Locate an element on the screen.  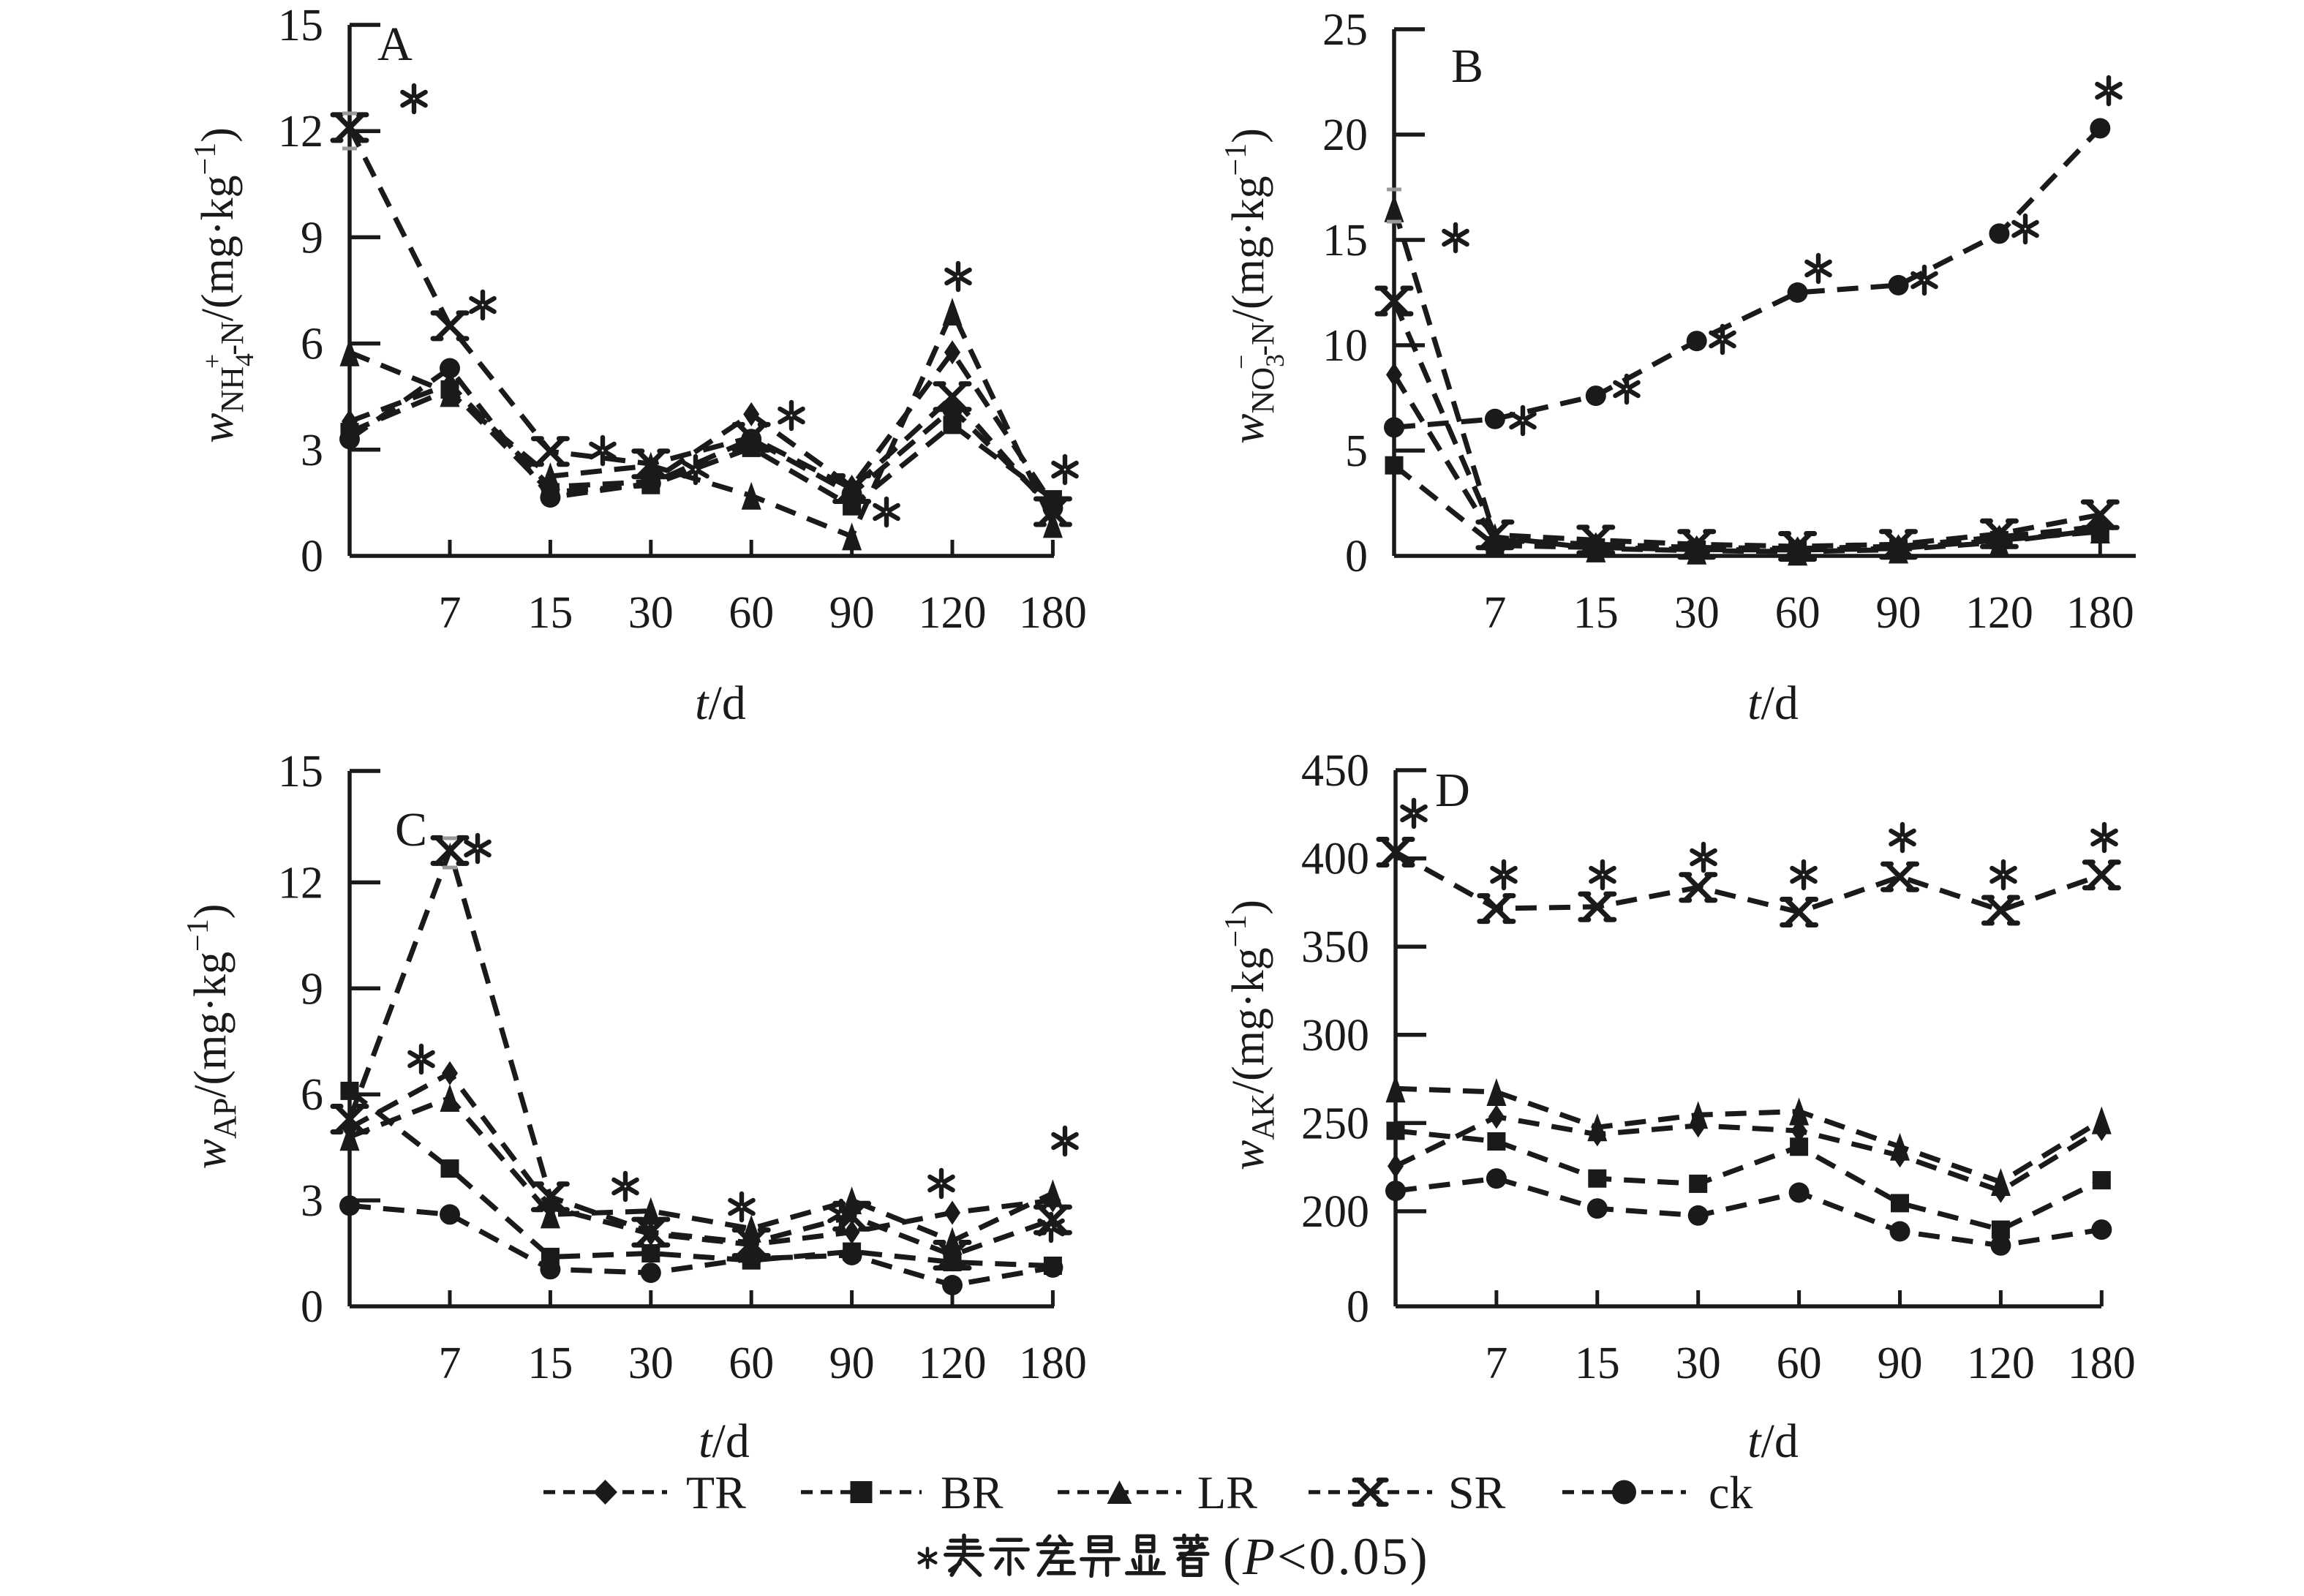
svg-text: TR is located at coordinates (716, 1492).